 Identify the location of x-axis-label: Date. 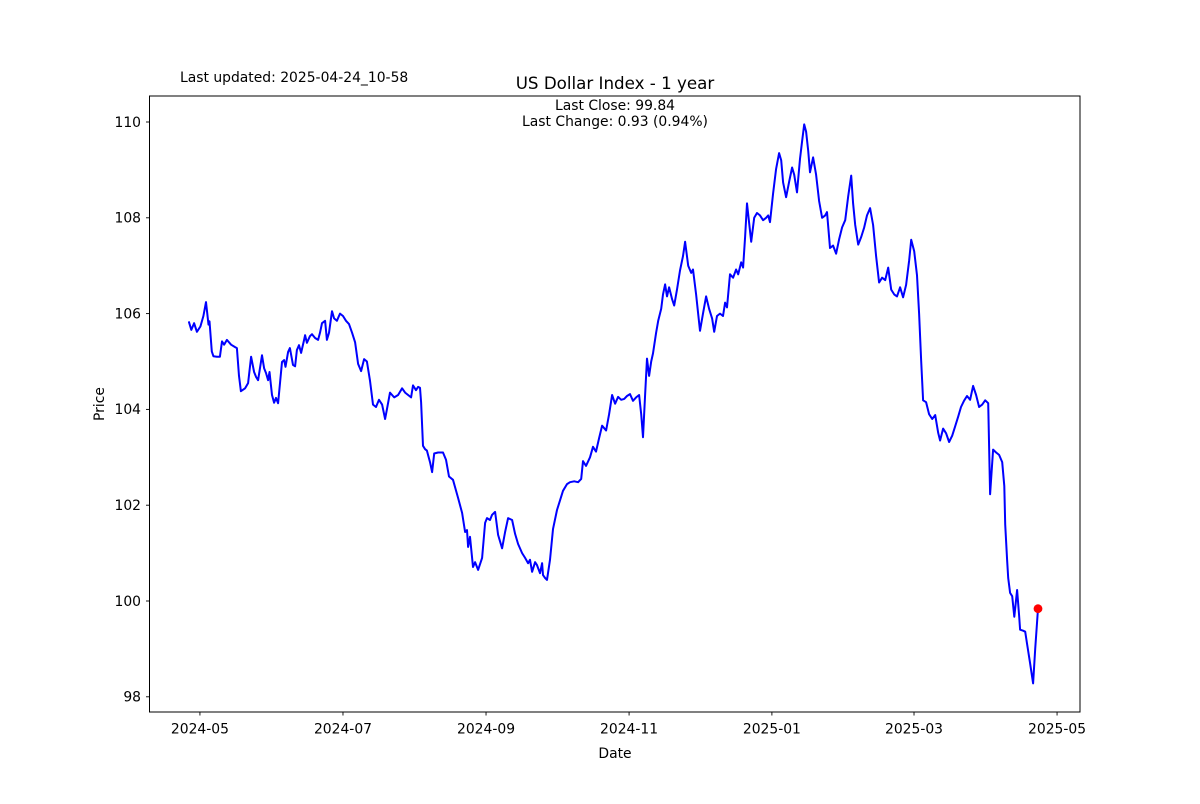
(614, 754).